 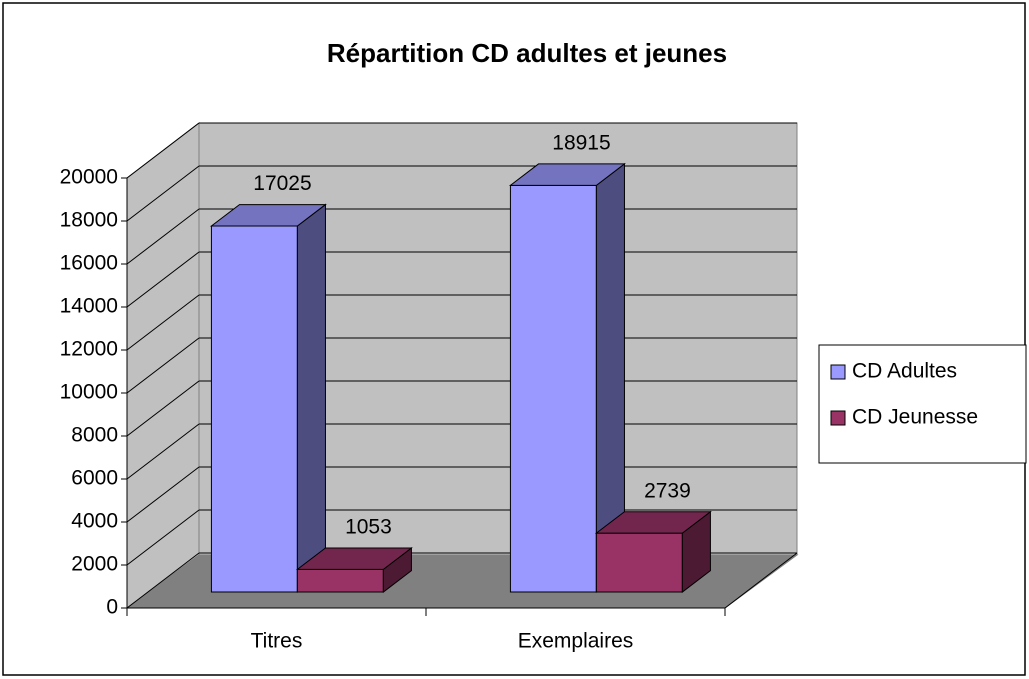 What do you see at coordinates (277, 641) in the screenshot?
I see `x-tick-label: Titres` at bounding box center [277, 641].